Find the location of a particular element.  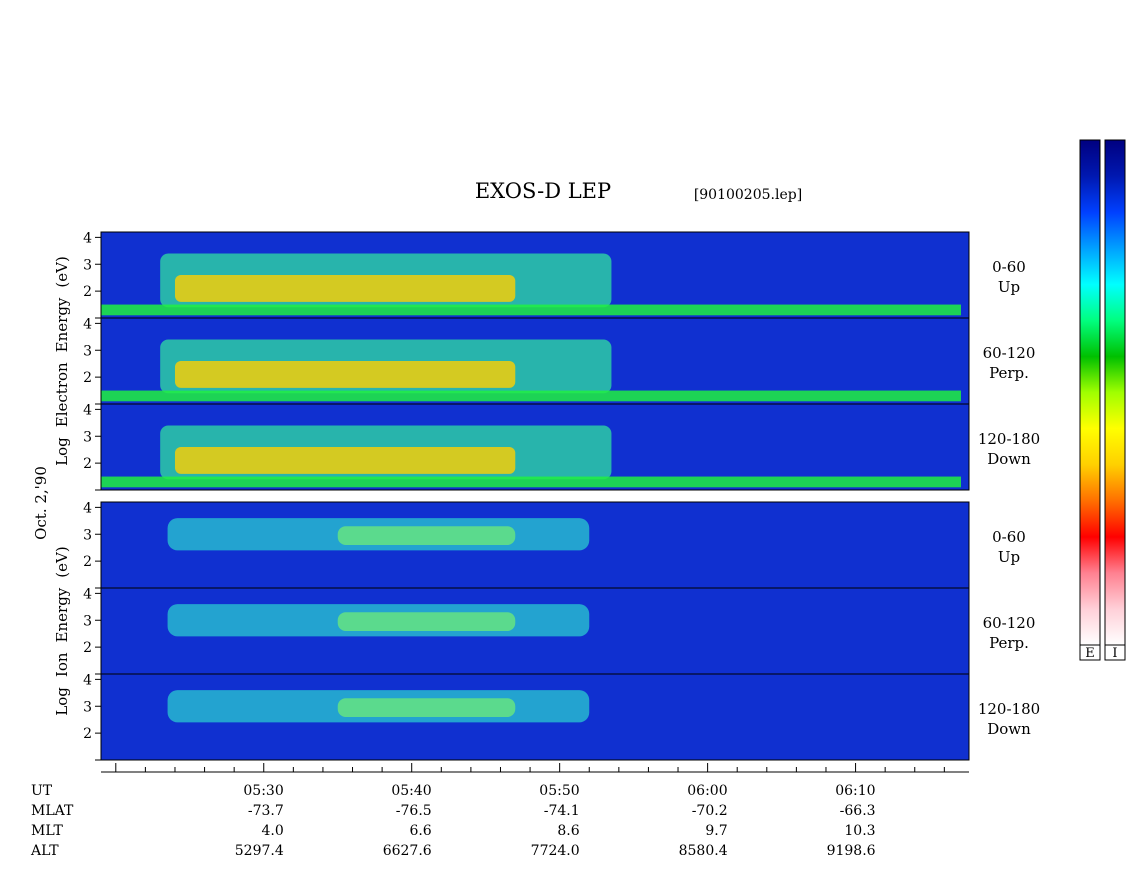

ion-ylabel-word: Log is located at coordinates (62, 701).